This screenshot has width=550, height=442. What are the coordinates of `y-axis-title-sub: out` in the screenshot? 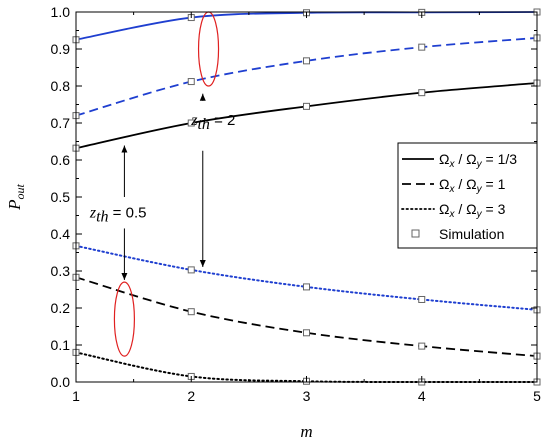 It's located at (20, 191).